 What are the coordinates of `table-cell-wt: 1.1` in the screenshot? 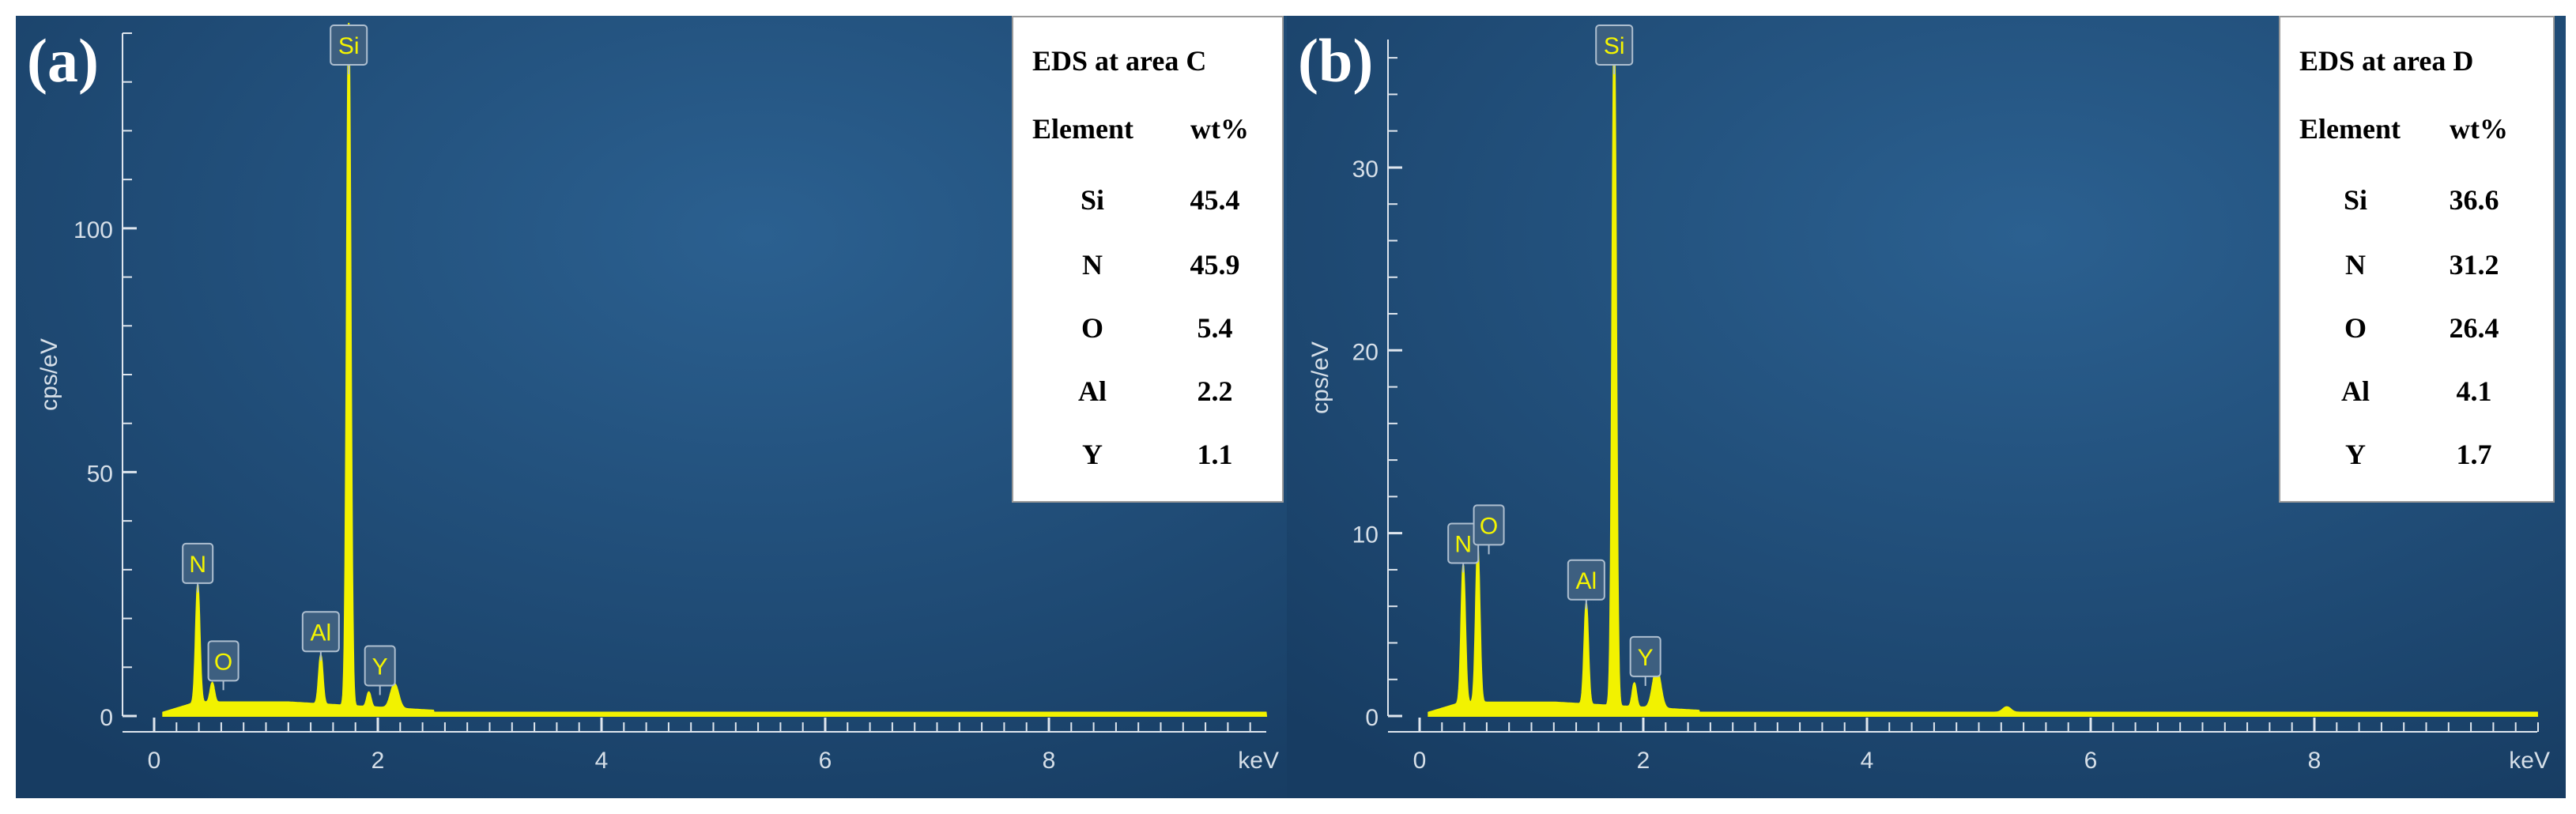 It's located at (1215, 454).